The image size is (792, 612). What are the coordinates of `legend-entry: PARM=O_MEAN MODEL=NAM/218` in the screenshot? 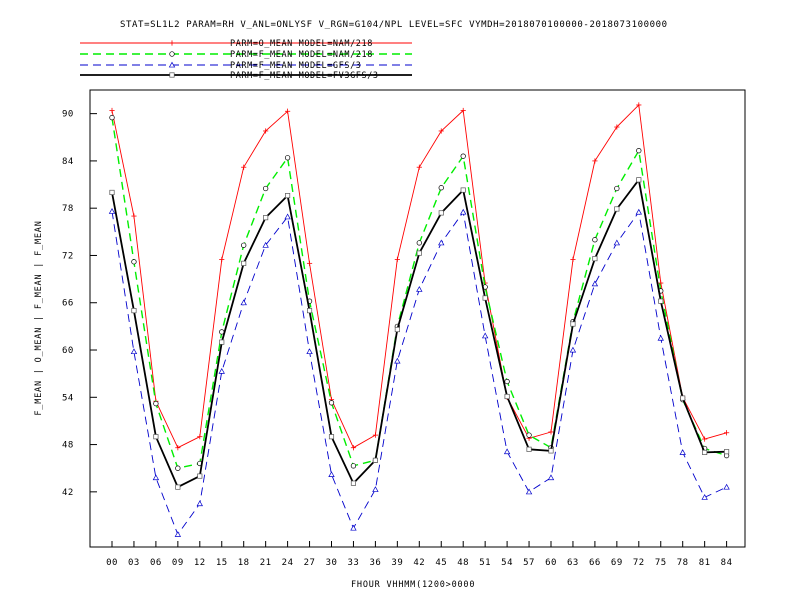 It's located at (246, 44).